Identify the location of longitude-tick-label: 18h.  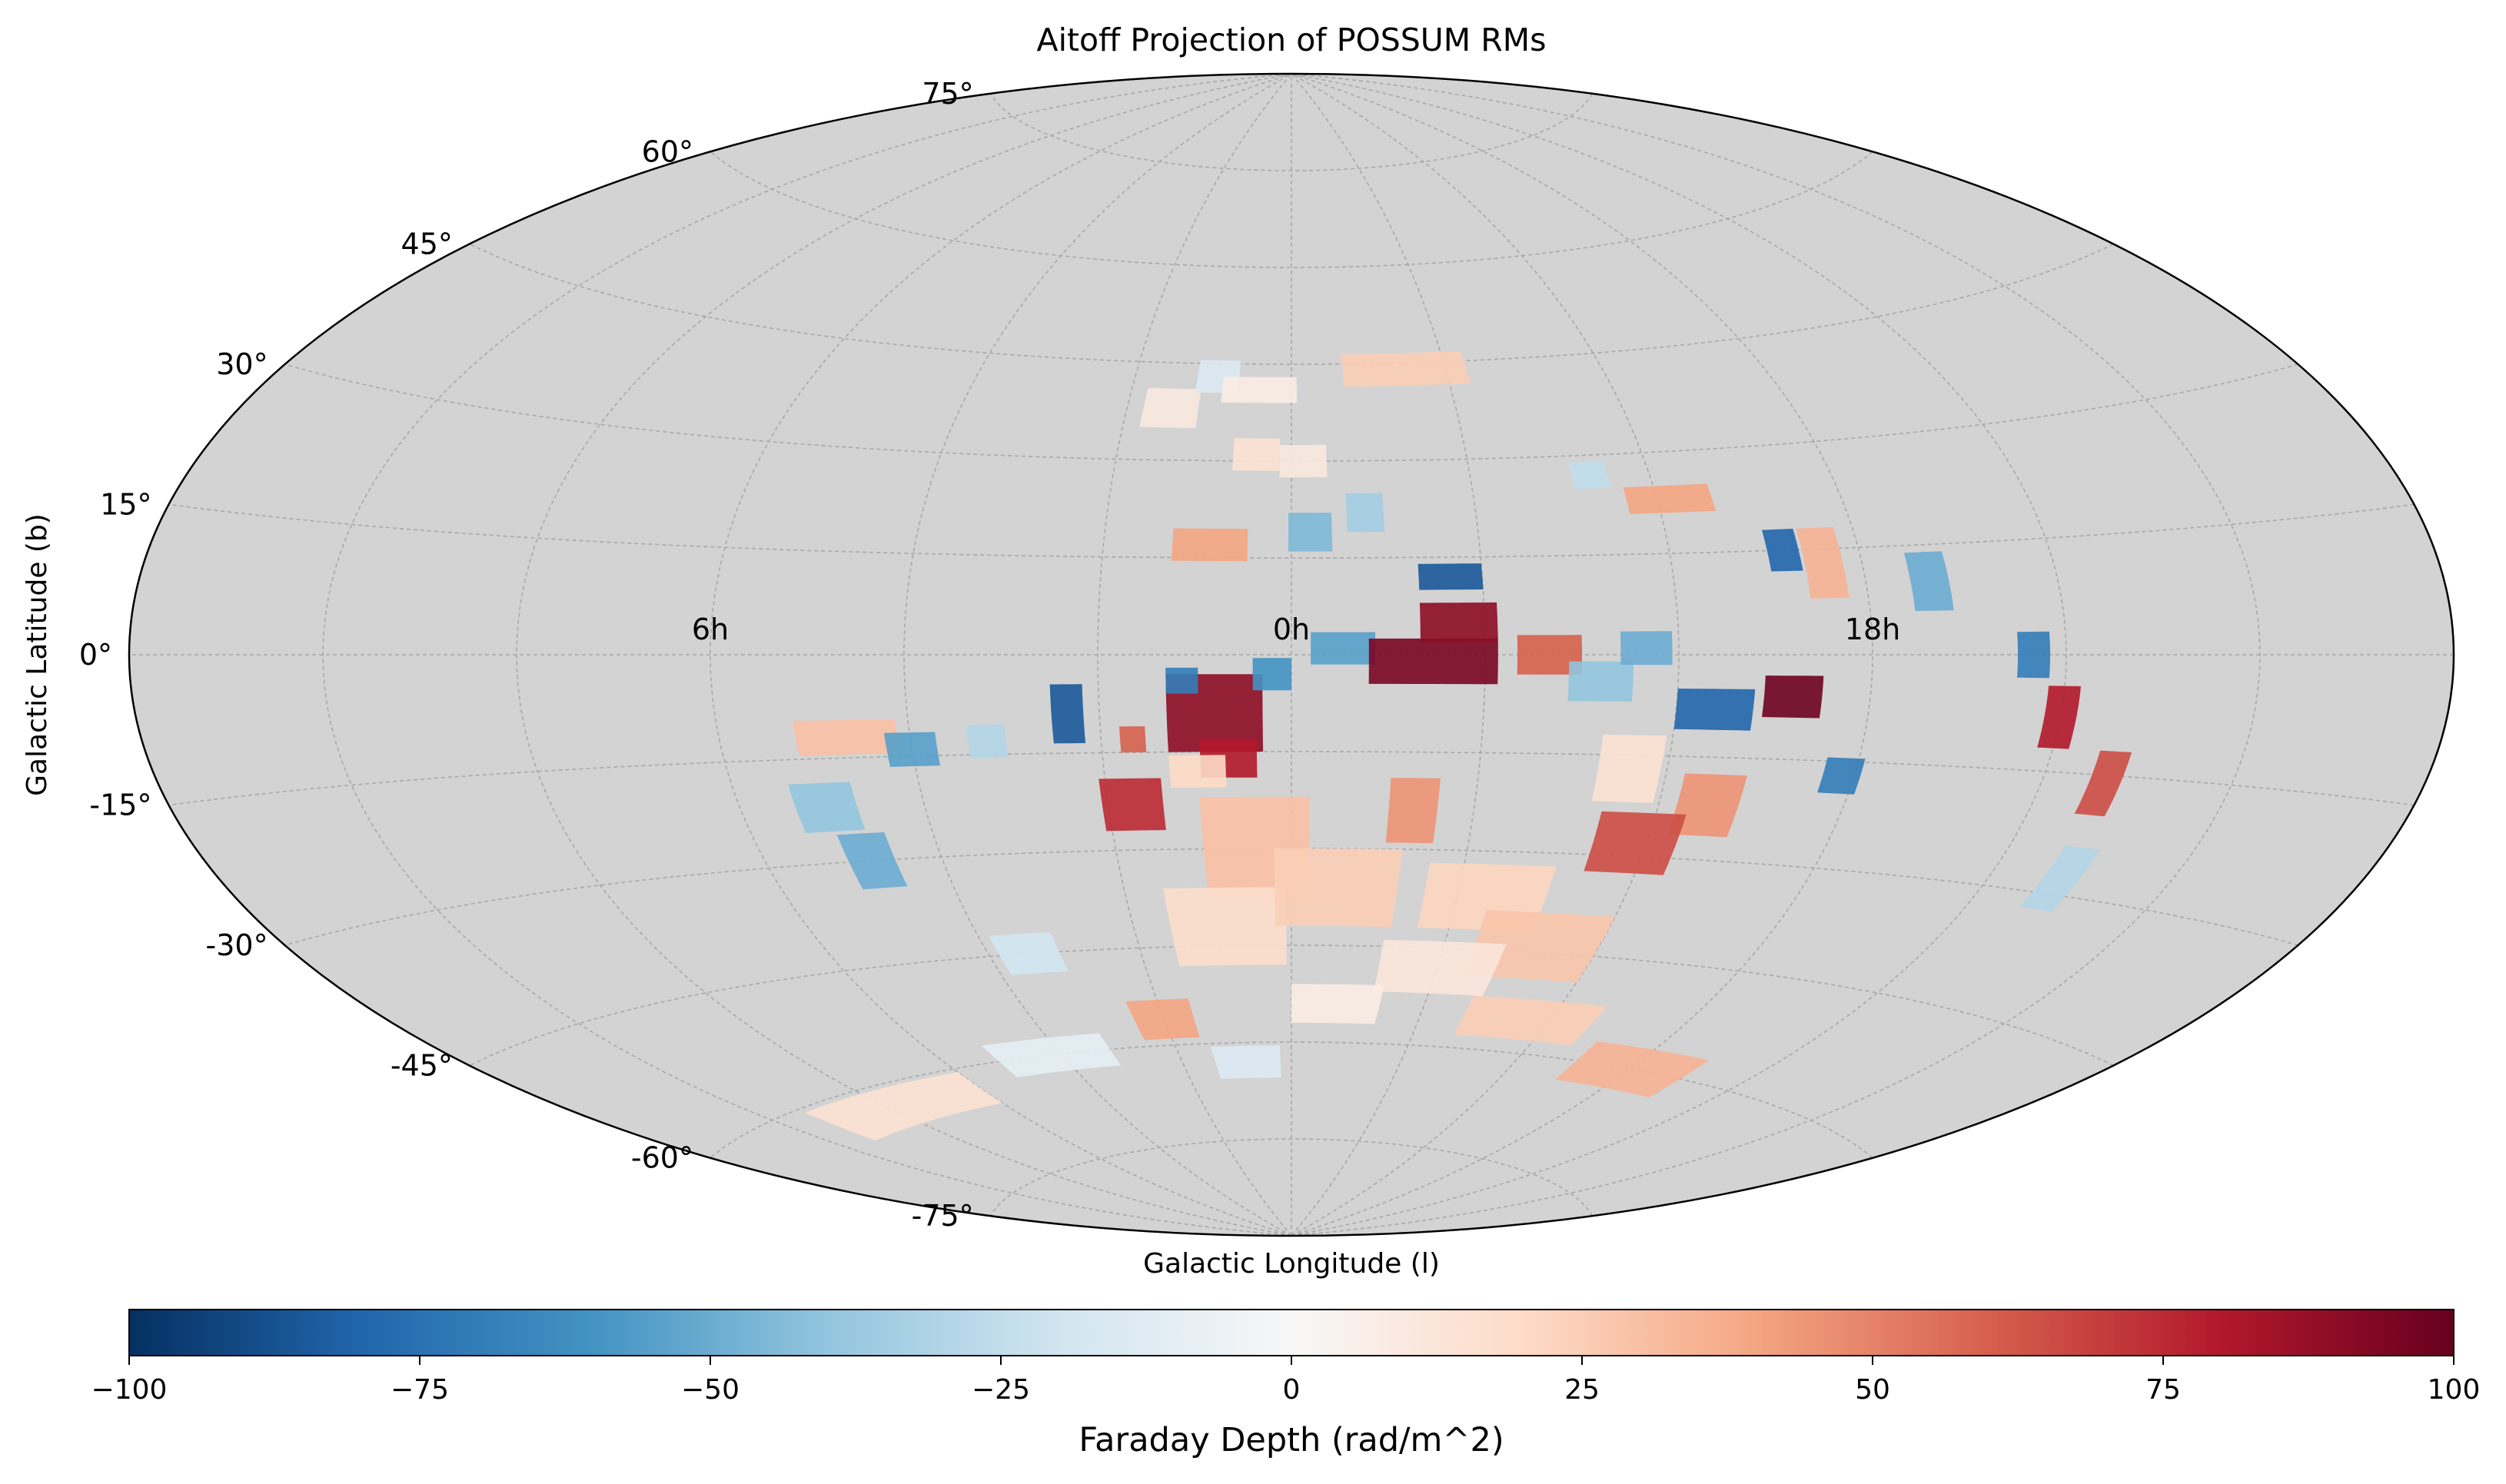
(1872, 629).